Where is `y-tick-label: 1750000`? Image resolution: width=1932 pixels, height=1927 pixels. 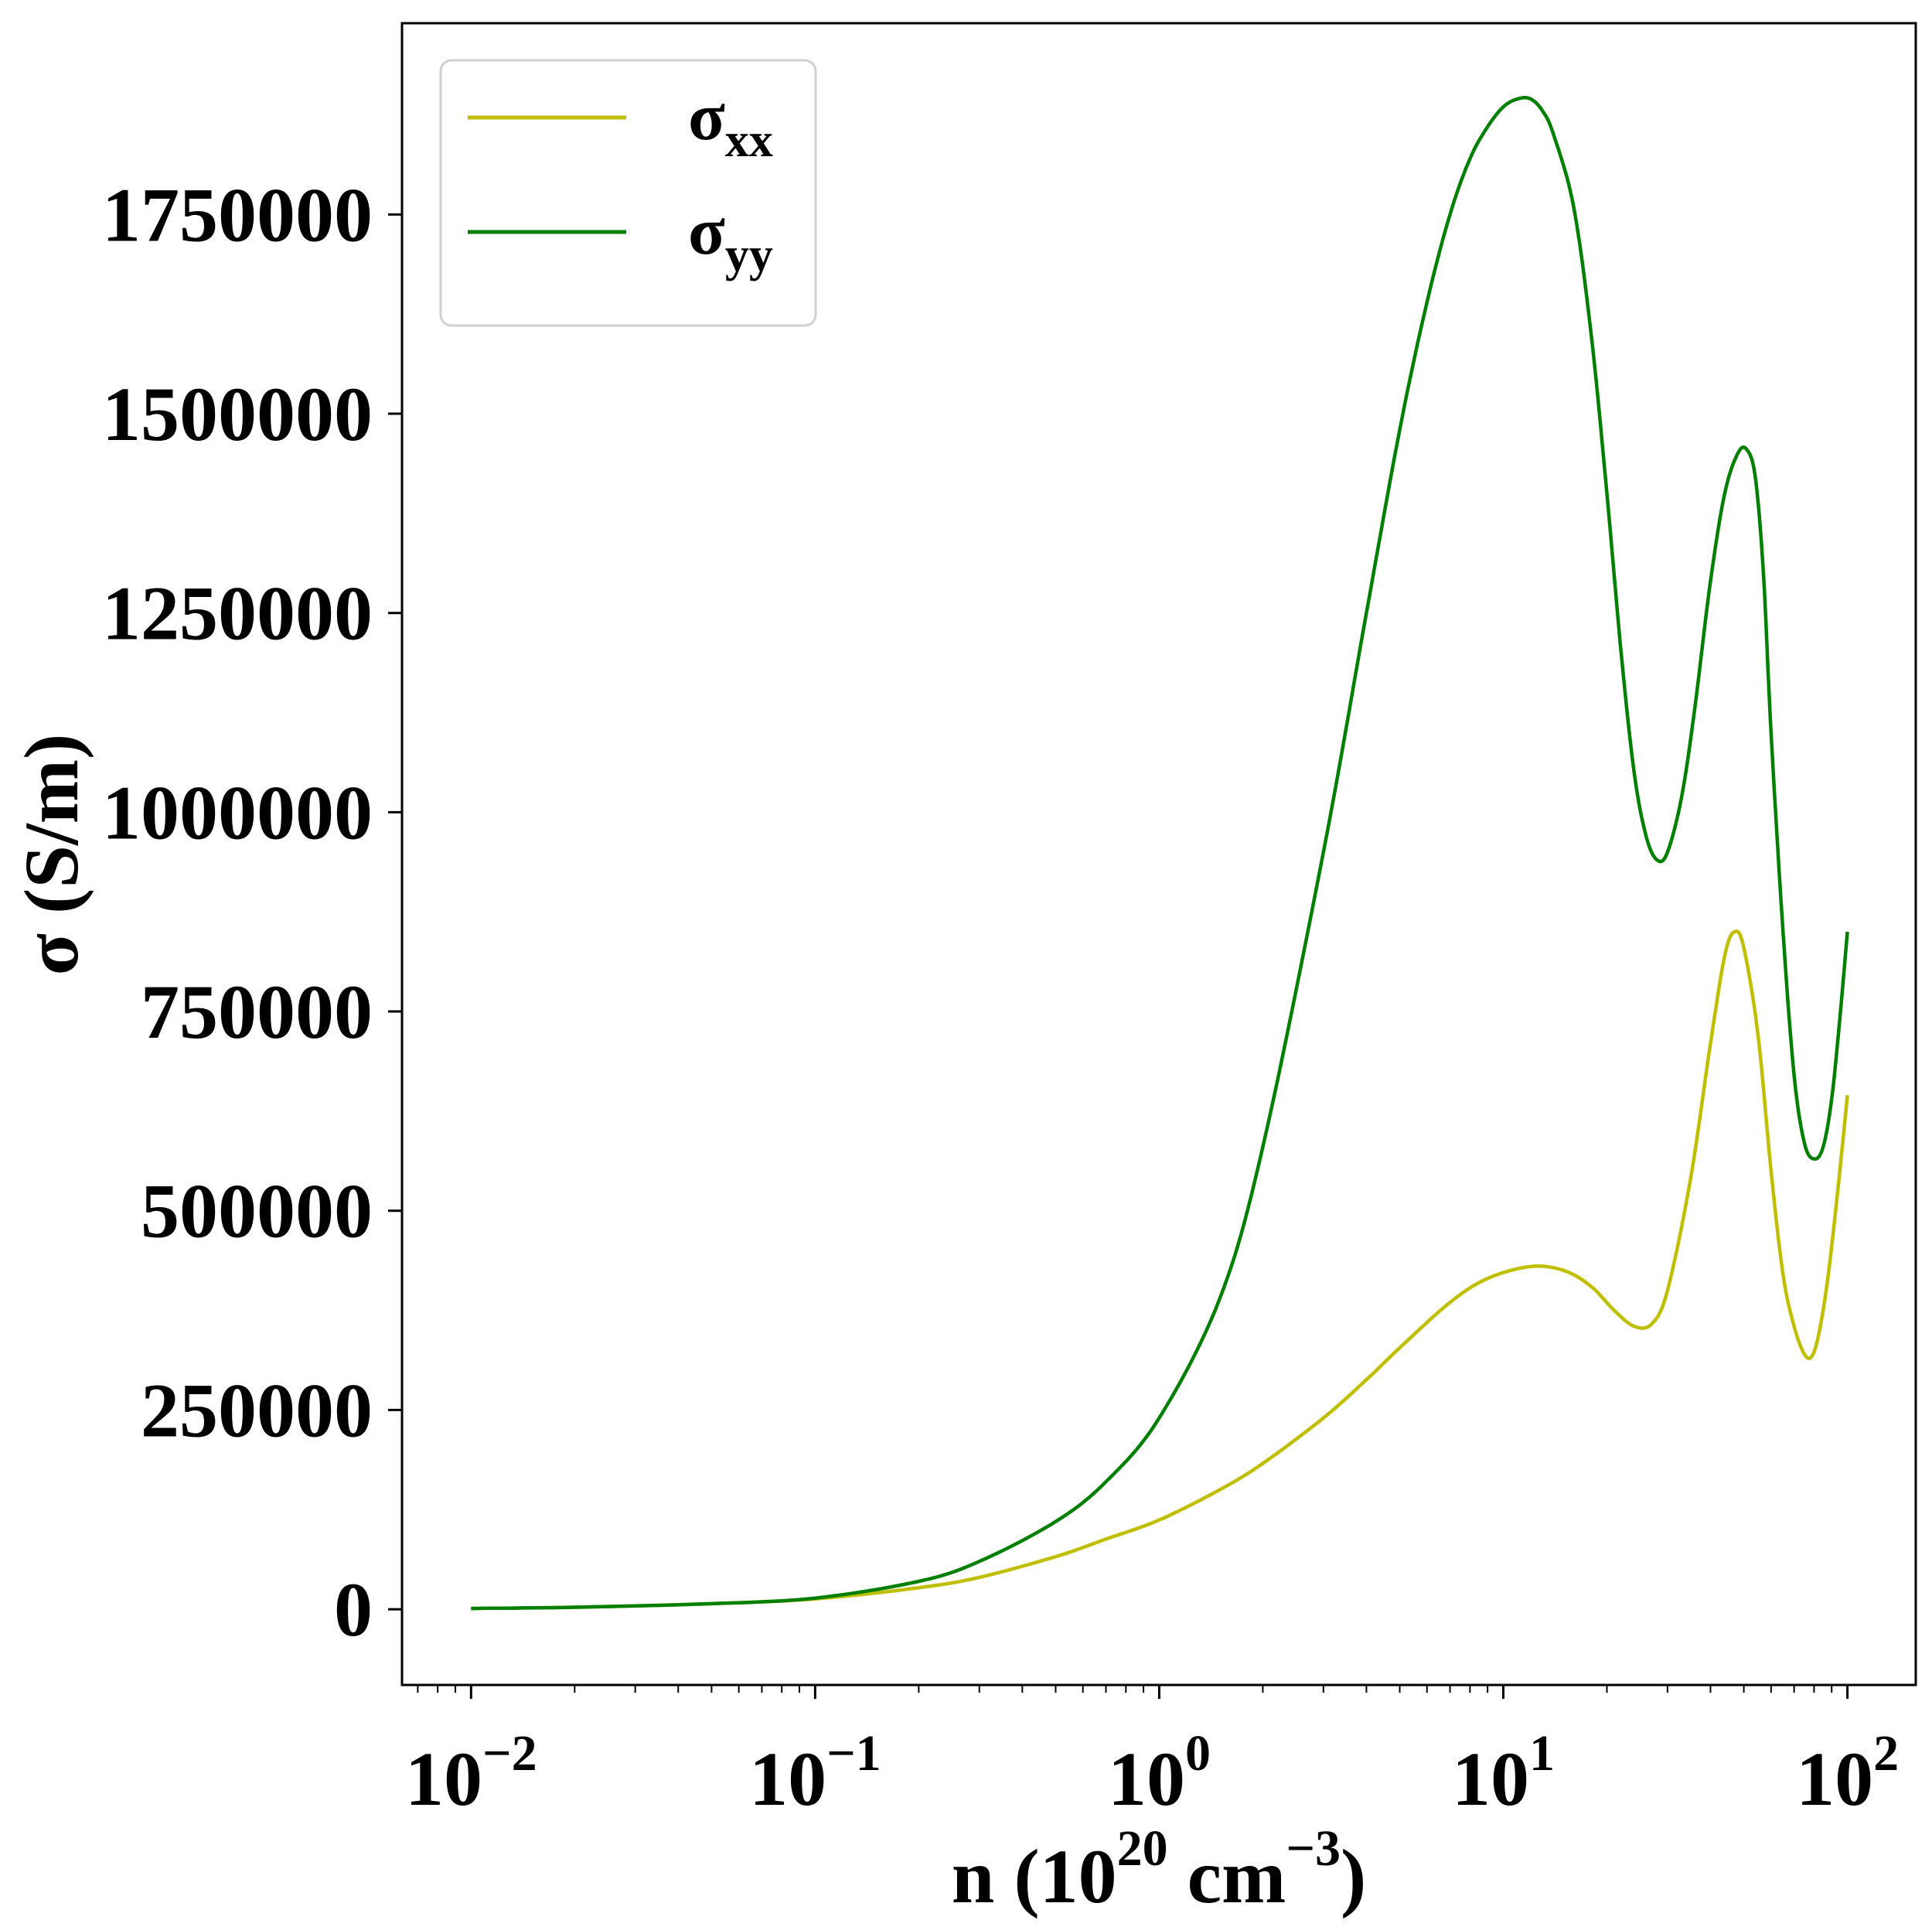
y-tick-label: 1750000 is located at coordinates (238, 215).